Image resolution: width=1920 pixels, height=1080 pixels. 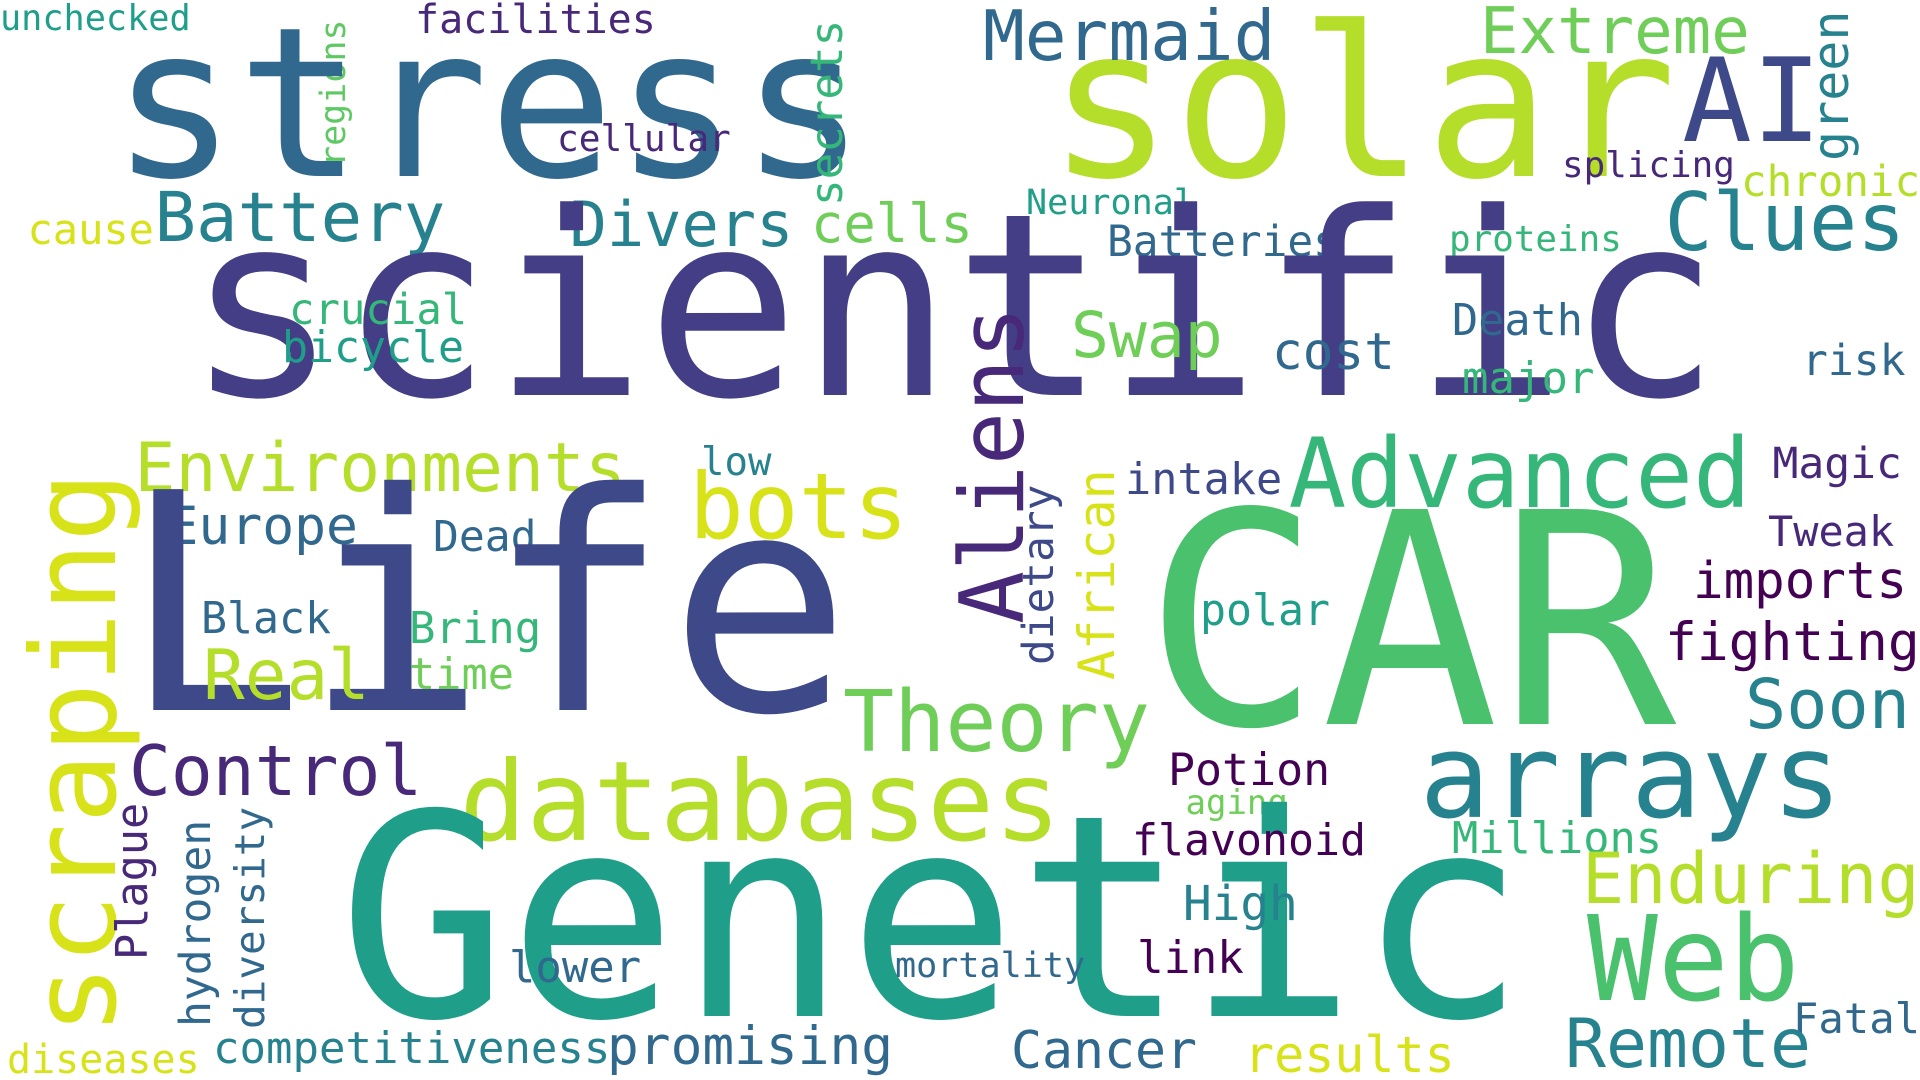 What do you see at coordinates (1349, 1053) in the screenshot?
I see `word-results: results` at bounding box center [1349, 1053].